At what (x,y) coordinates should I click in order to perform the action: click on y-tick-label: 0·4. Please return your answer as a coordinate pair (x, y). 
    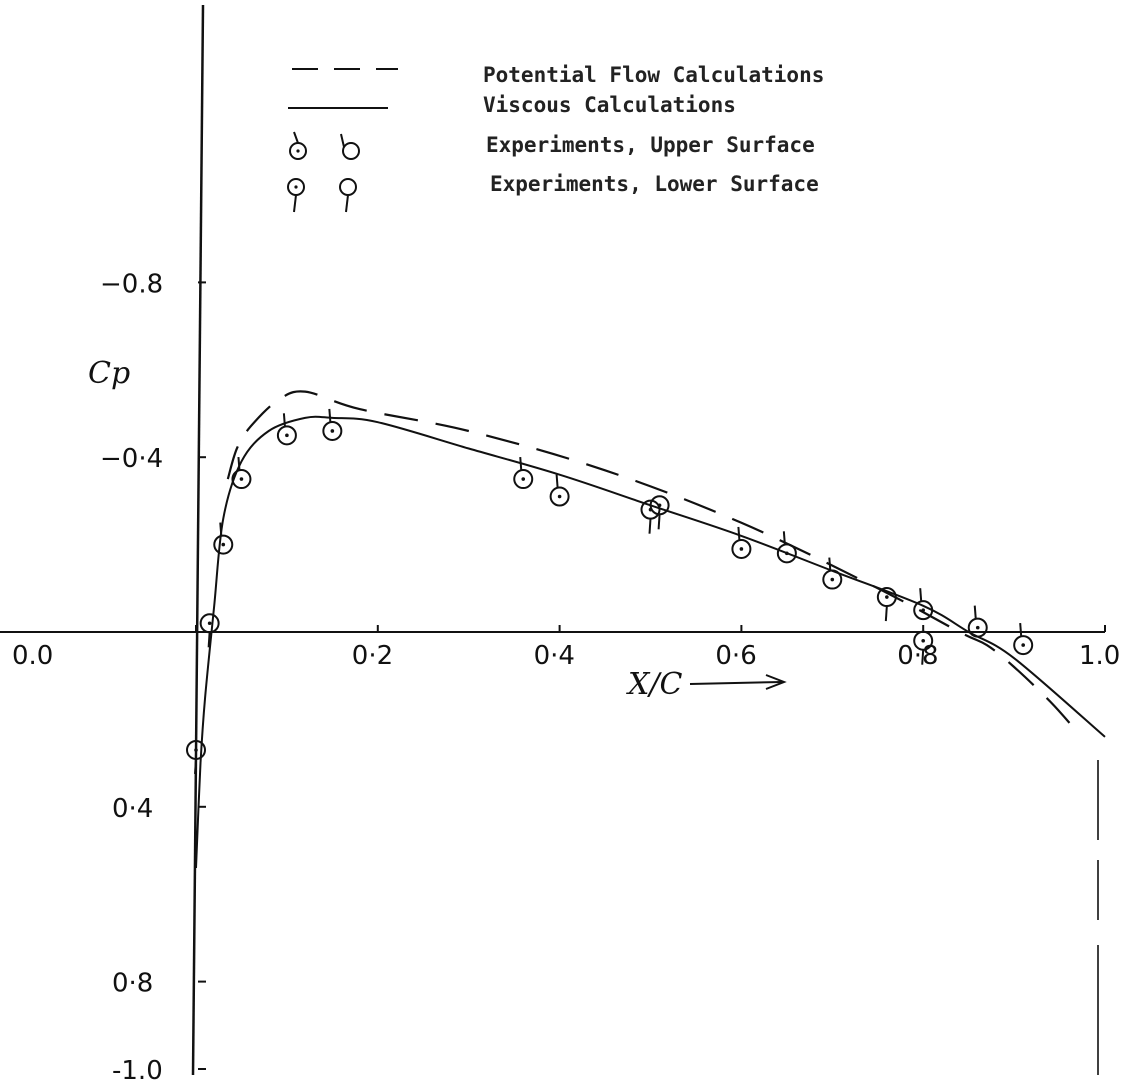
    Looking at the image, I should click on (132, 809).